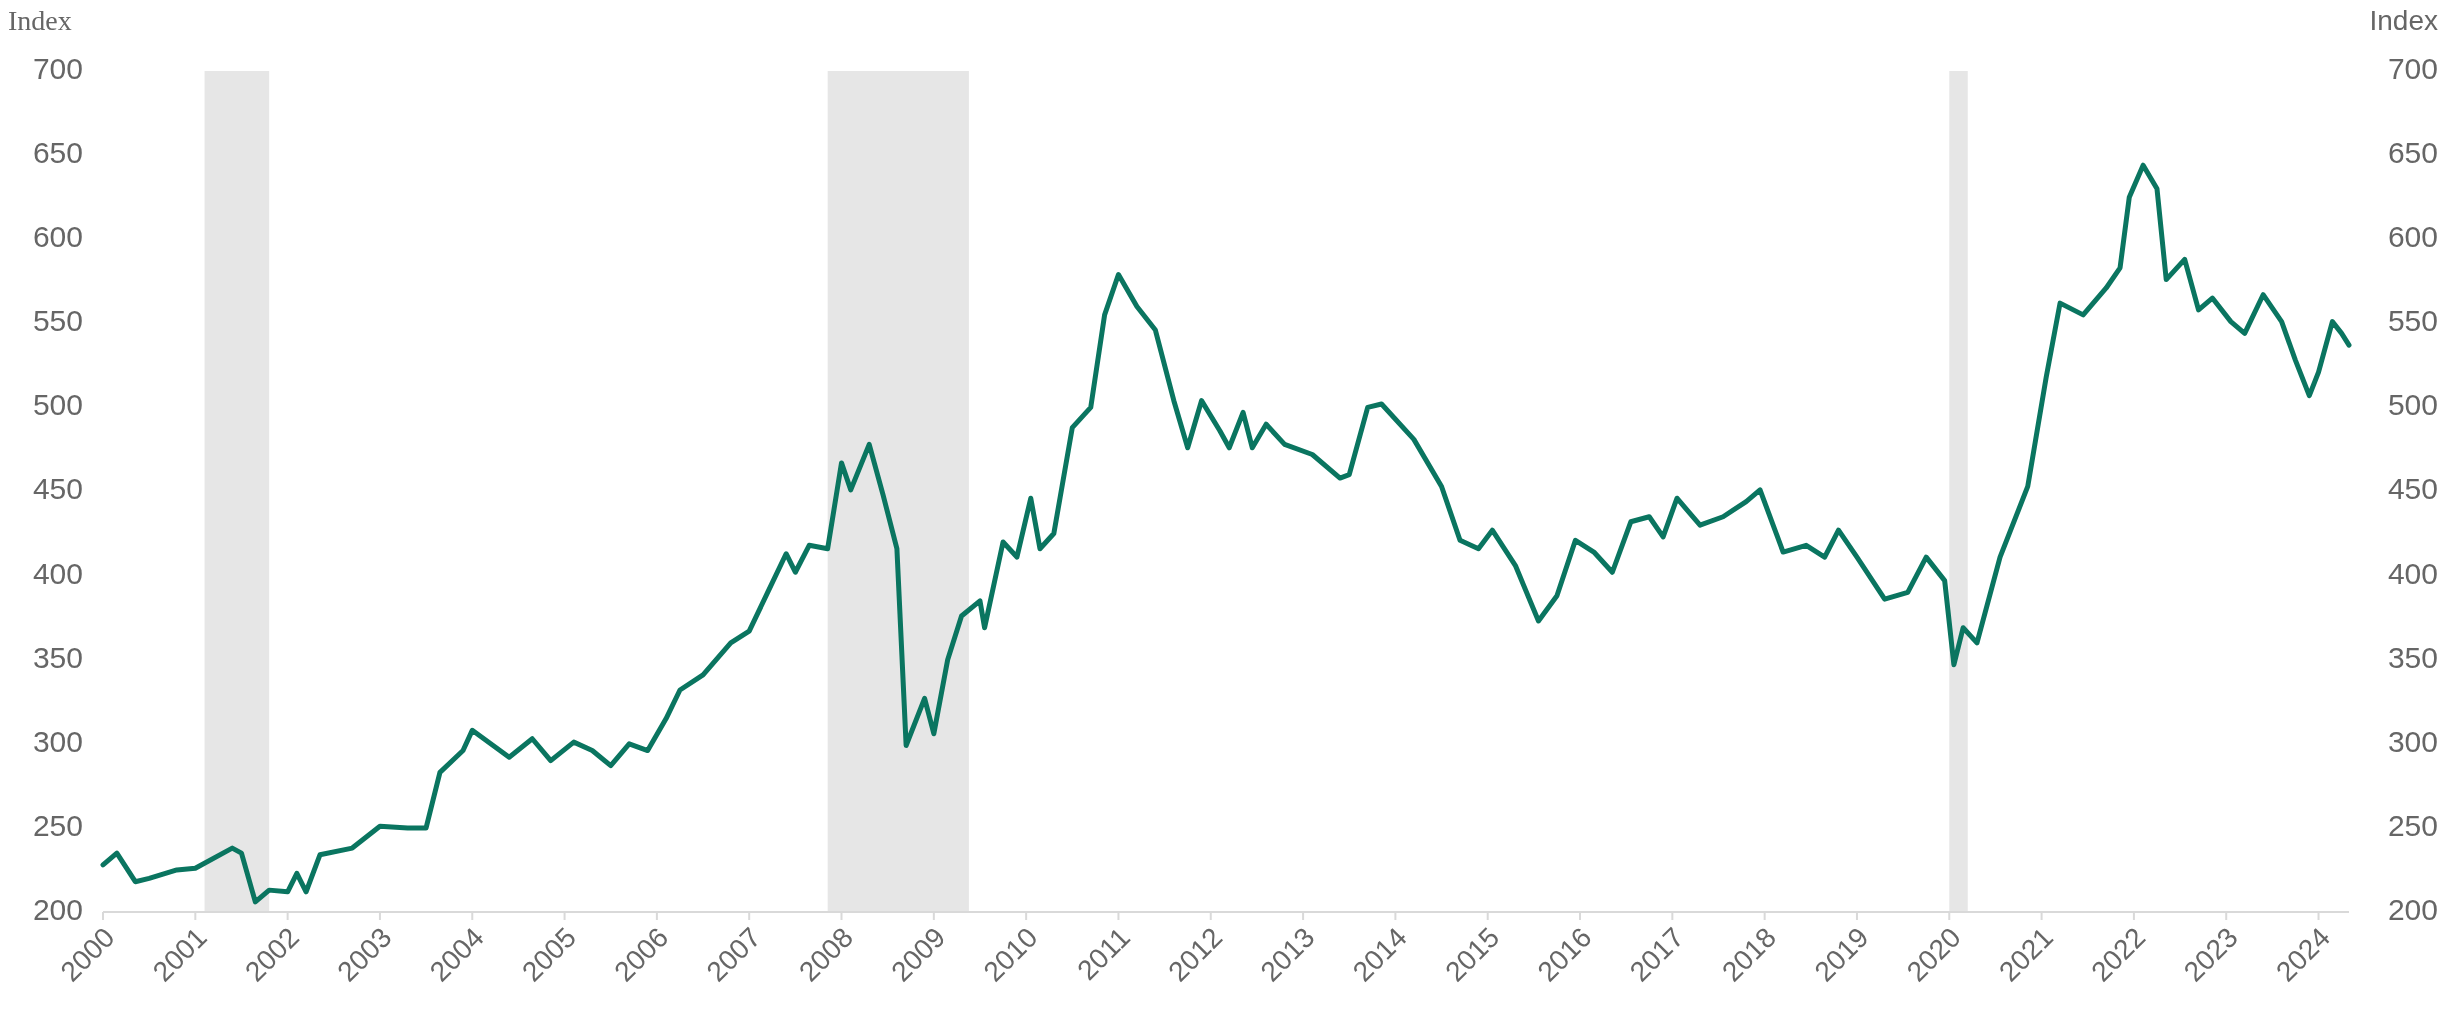 This screenshot has height=1027, width=2448. What do you see at coordinates (57, 237) in the screenshot?
I see `y-tick-label: 600` at bounding box center [57, 237].